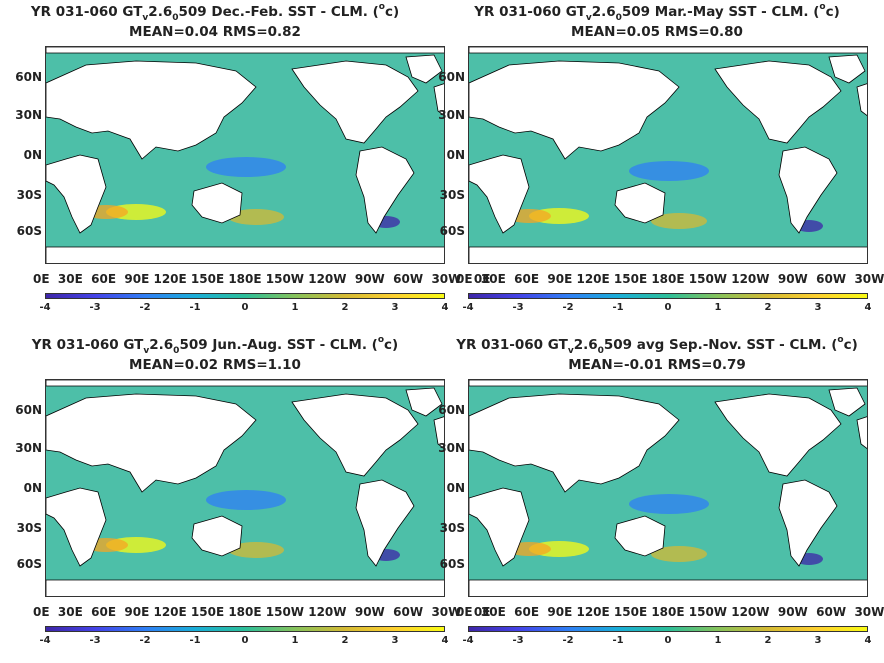 The height and width of the screenshot is (663, 884). I want to click on panel-stats: MEAN=0.04 RMS=0.82, so click(215, 32).